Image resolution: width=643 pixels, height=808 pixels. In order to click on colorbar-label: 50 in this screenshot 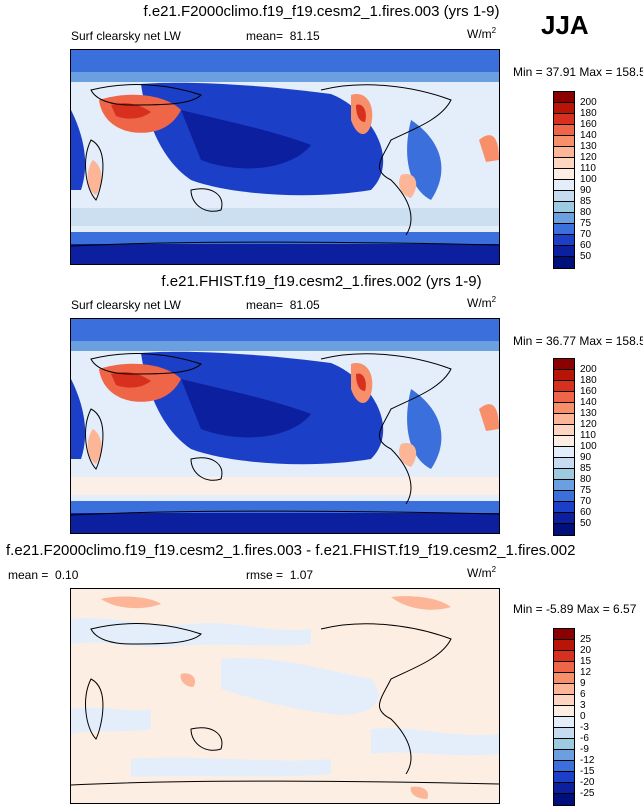, I will do `click(586, 523)`.